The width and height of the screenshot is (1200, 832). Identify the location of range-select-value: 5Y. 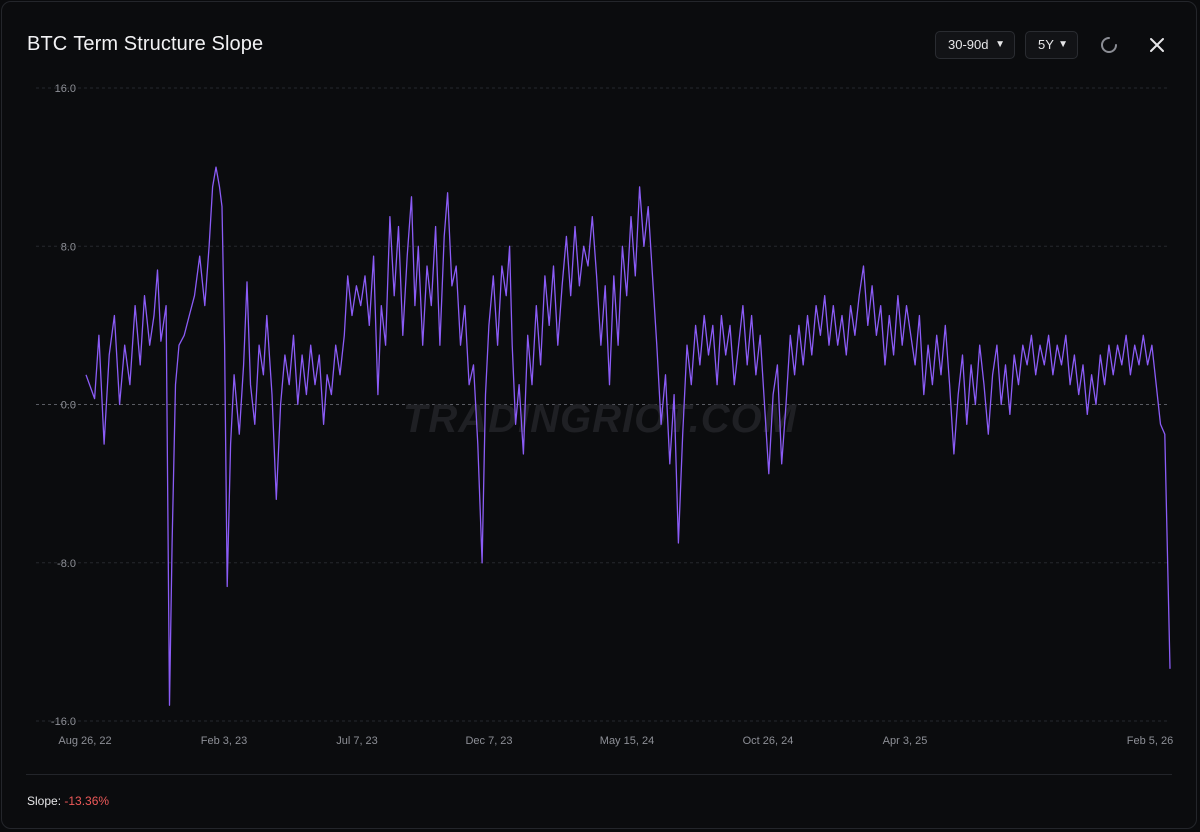
(1046, 44).